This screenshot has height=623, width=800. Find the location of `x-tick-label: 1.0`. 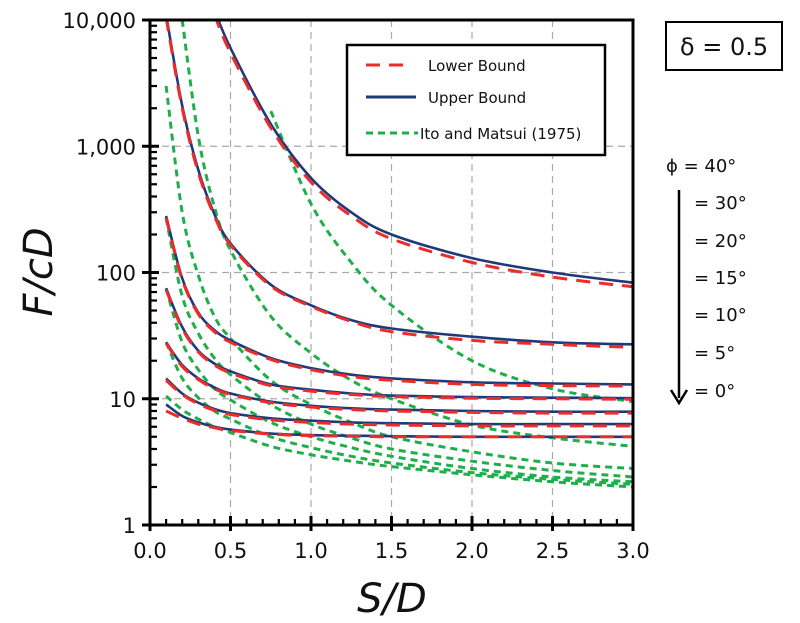

x-tick-label: 1.0 is located at coordinates (310, 551).